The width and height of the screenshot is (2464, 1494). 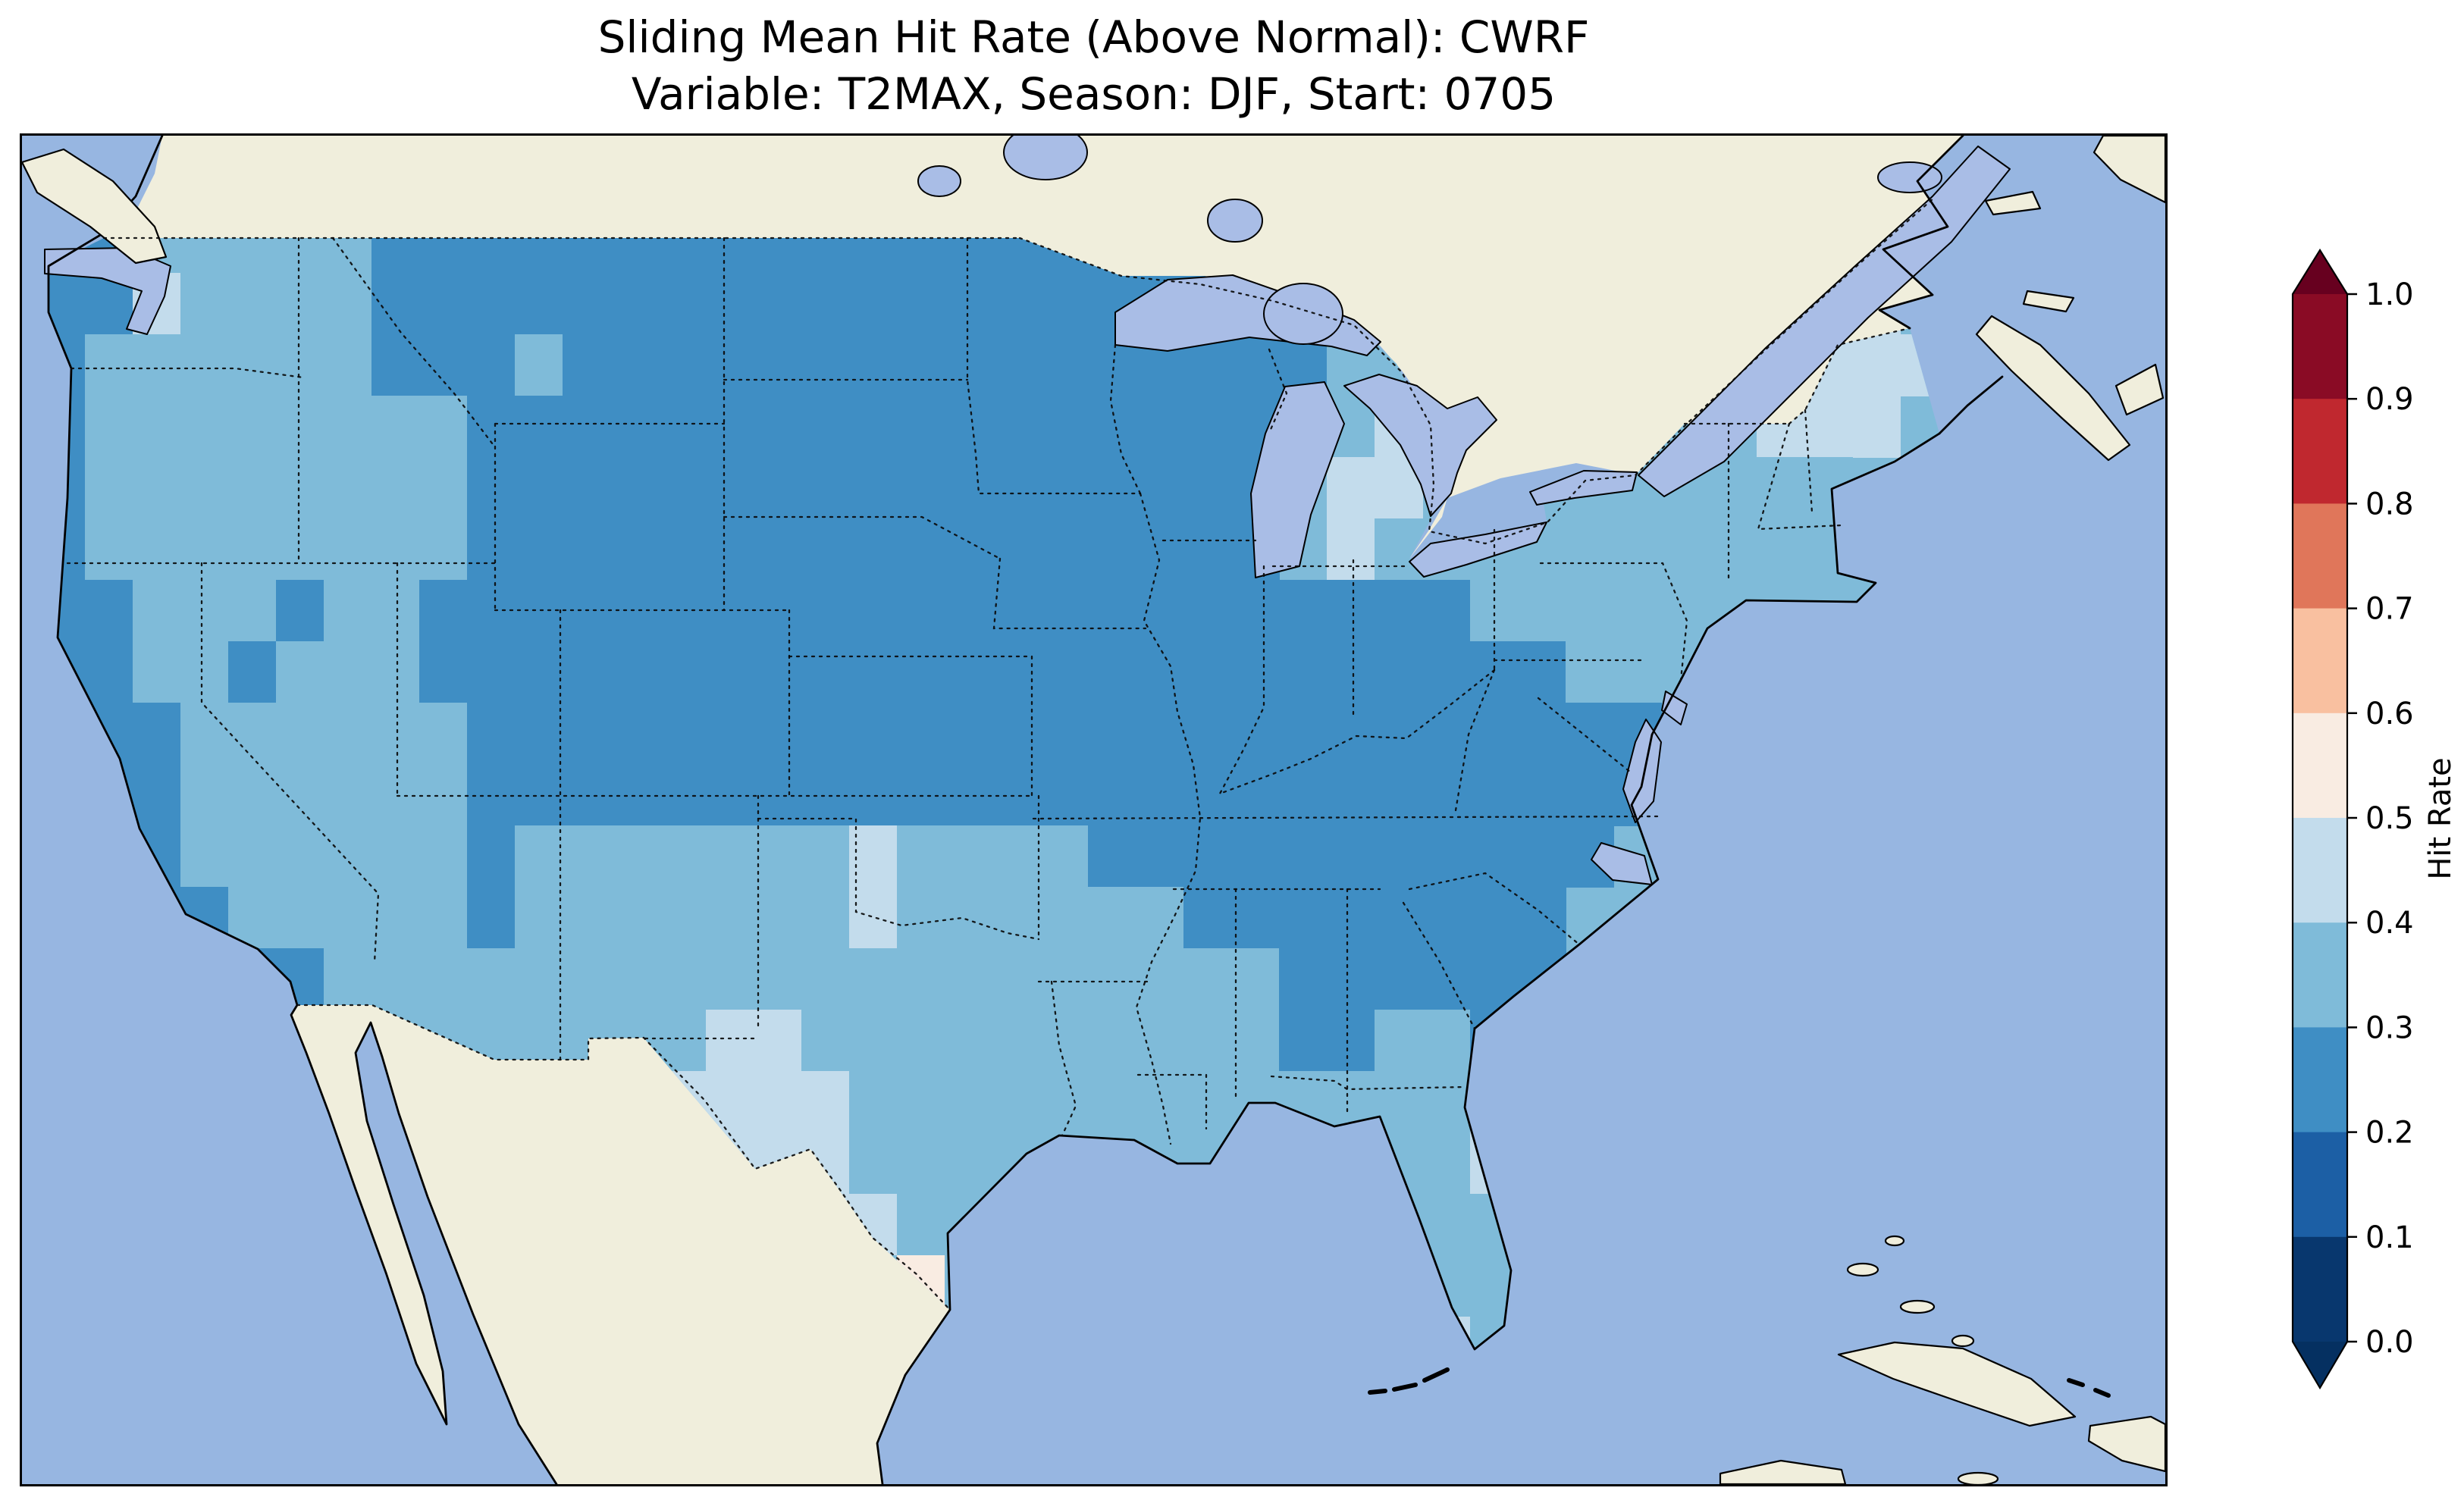 What do you see at coordinates (1297, 479) in the screenshot?
I see `lake-michigan` at bounding box center [1297, 479].